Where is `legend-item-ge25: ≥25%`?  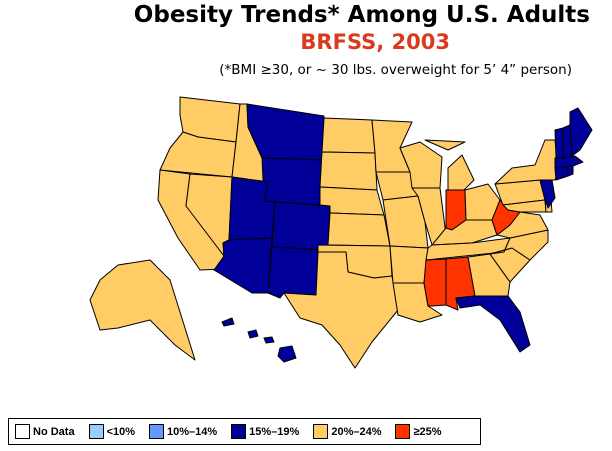 legend-item-ge25: ≥25% is located at coordinates (418, 431).